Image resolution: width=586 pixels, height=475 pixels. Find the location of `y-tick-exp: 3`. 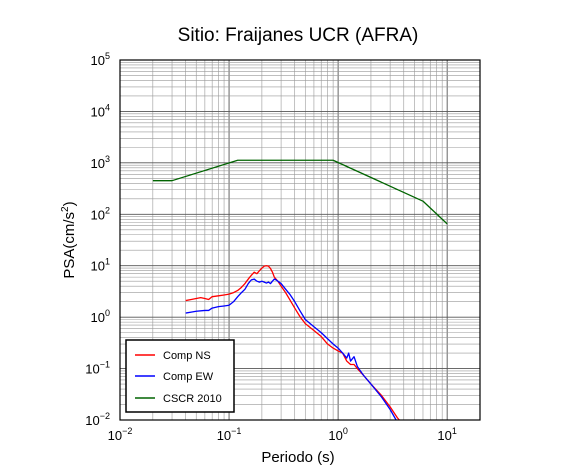

y-tick-exp: 3 is located at coordinates (107, 159).